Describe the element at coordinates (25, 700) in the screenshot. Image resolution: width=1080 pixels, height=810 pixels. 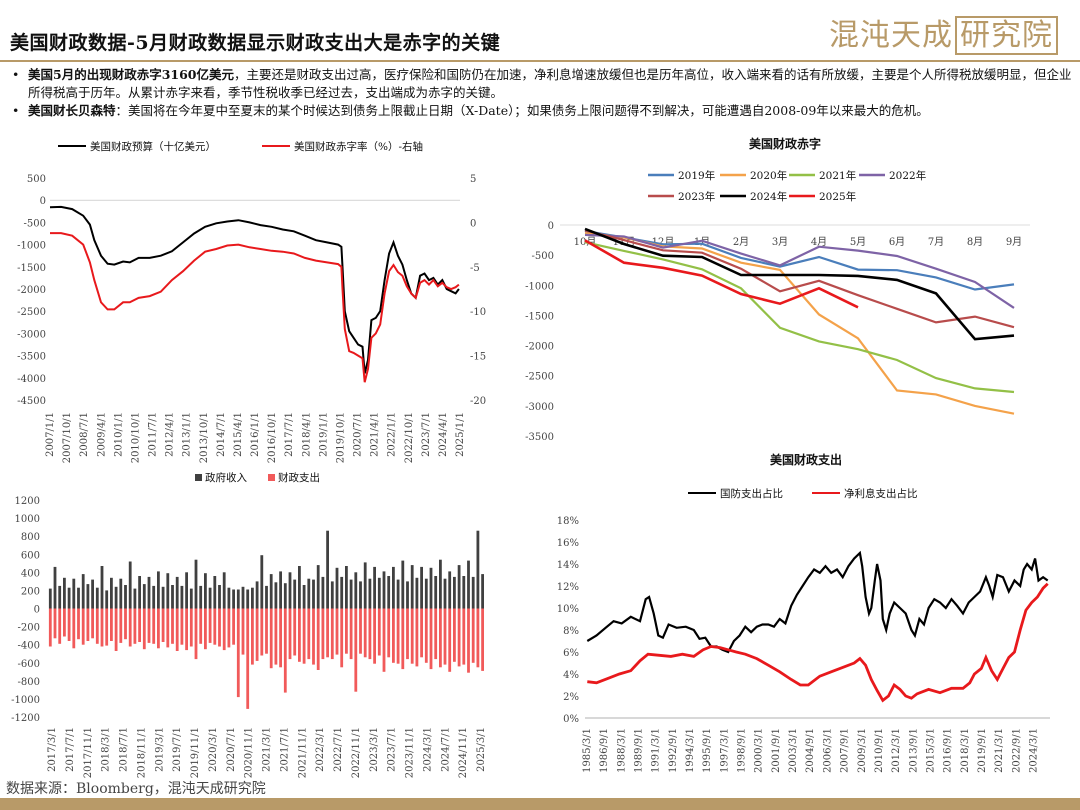
I see `y-tick: -1000` at that location.